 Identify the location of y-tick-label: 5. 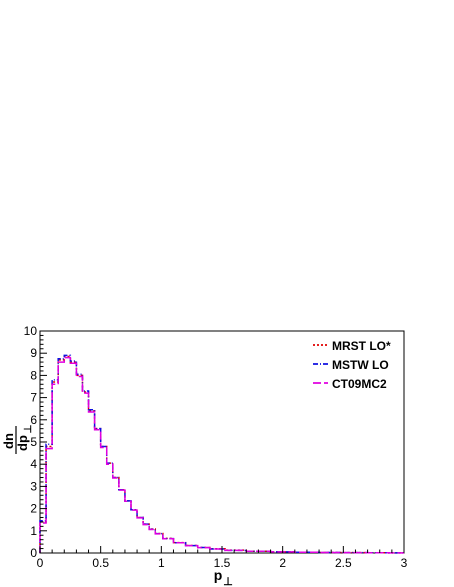
(33, 442).